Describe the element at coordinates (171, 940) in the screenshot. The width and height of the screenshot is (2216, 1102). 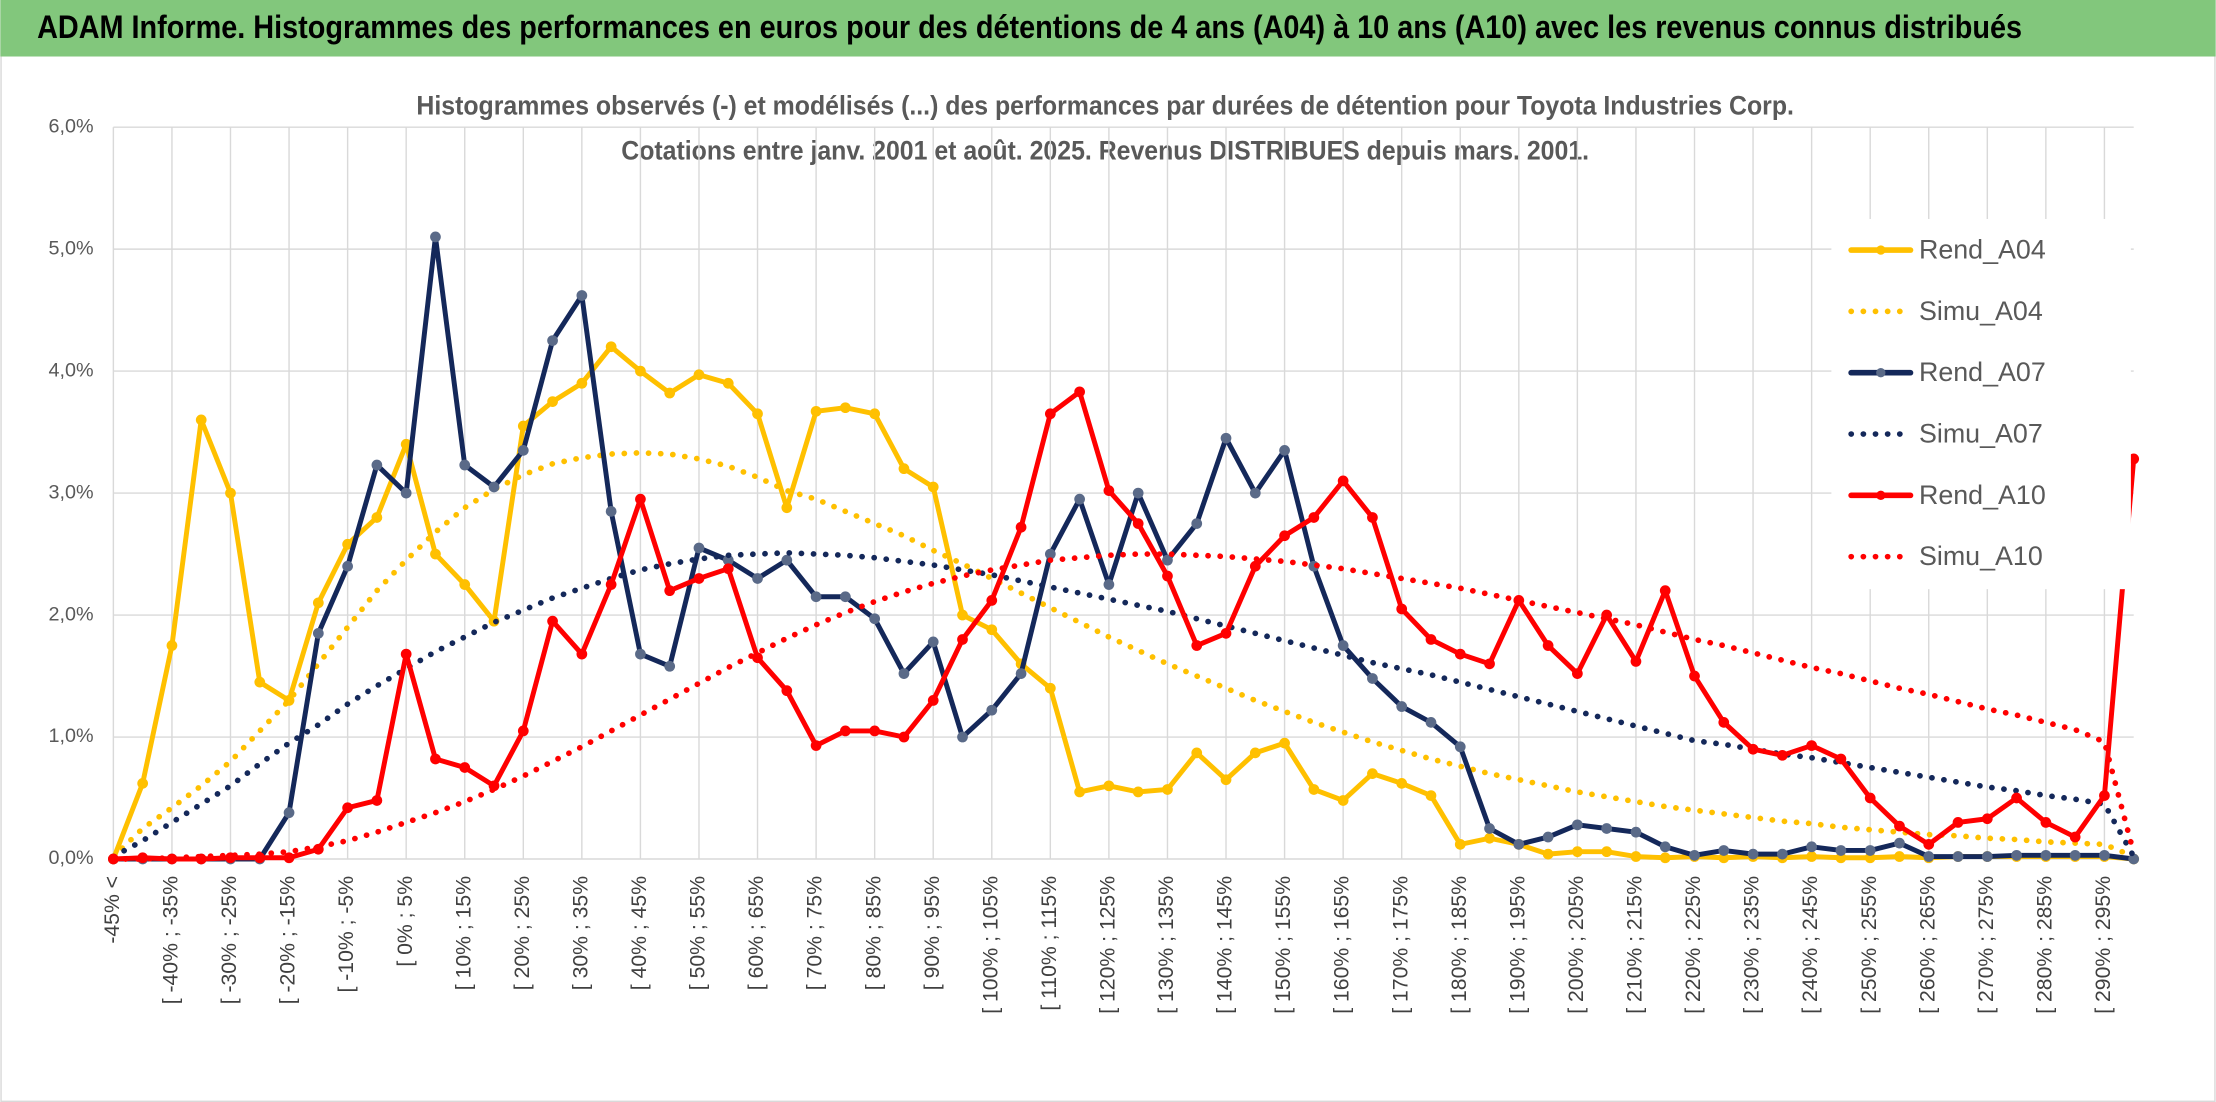
I see `x-tick-label: [ -40% ; -35%` at that location.